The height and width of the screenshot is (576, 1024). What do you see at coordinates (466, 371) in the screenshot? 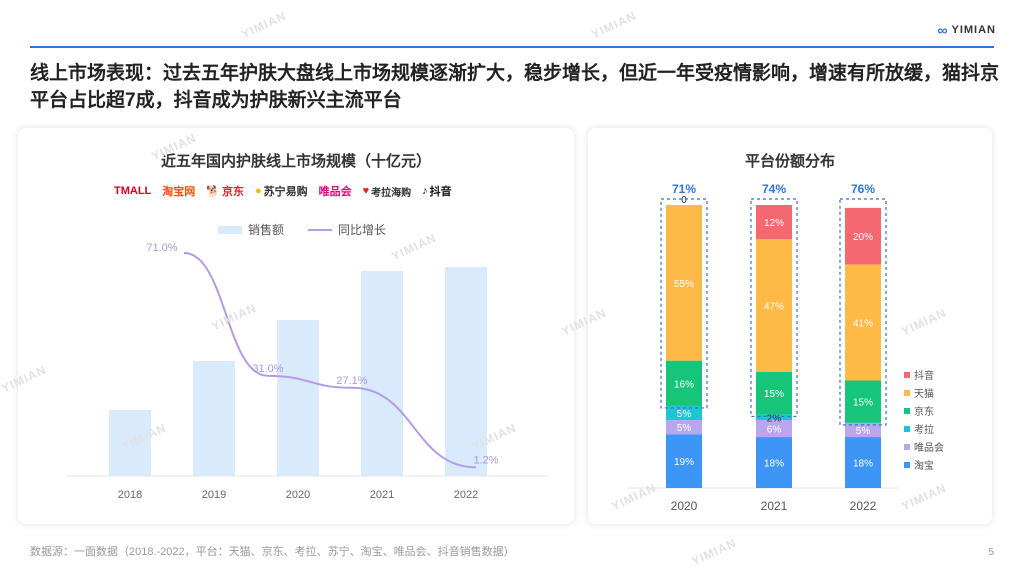
I see `sales-bar-2022` at bounding box center [466, 371].